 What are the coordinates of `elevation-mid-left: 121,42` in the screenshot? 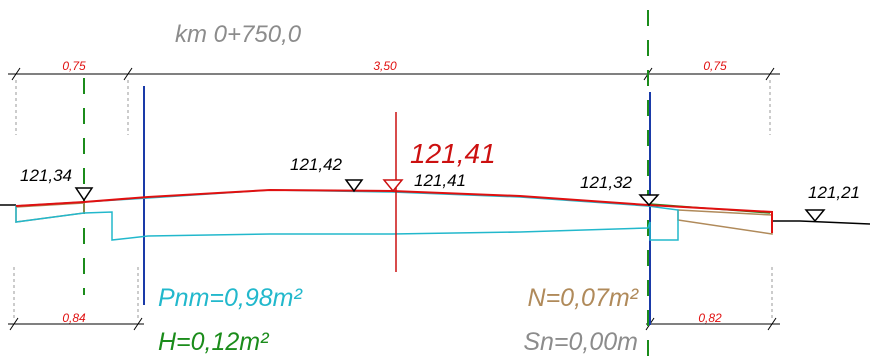 It's located at (316, 164).